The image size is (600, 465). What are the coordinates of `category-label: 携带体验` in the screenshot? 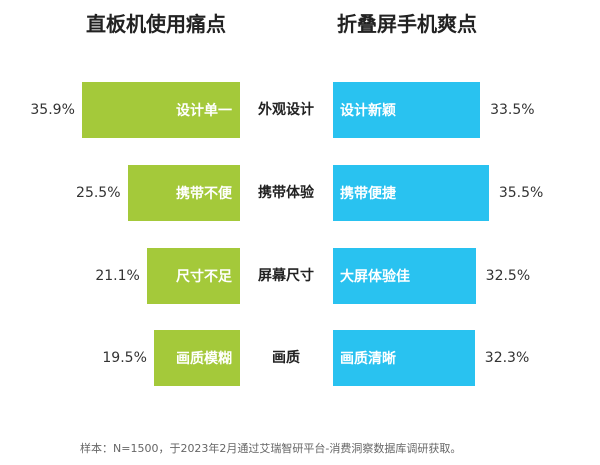 It's located at (286, 193).